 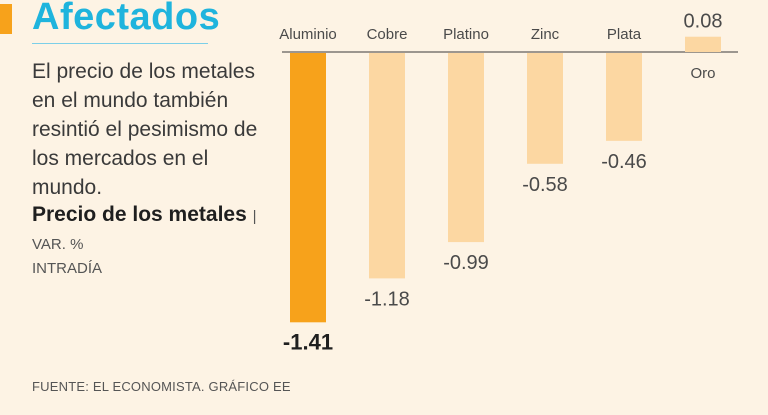 I want to click on value-label-cobre: -1.18, so click(x=387, y=299).